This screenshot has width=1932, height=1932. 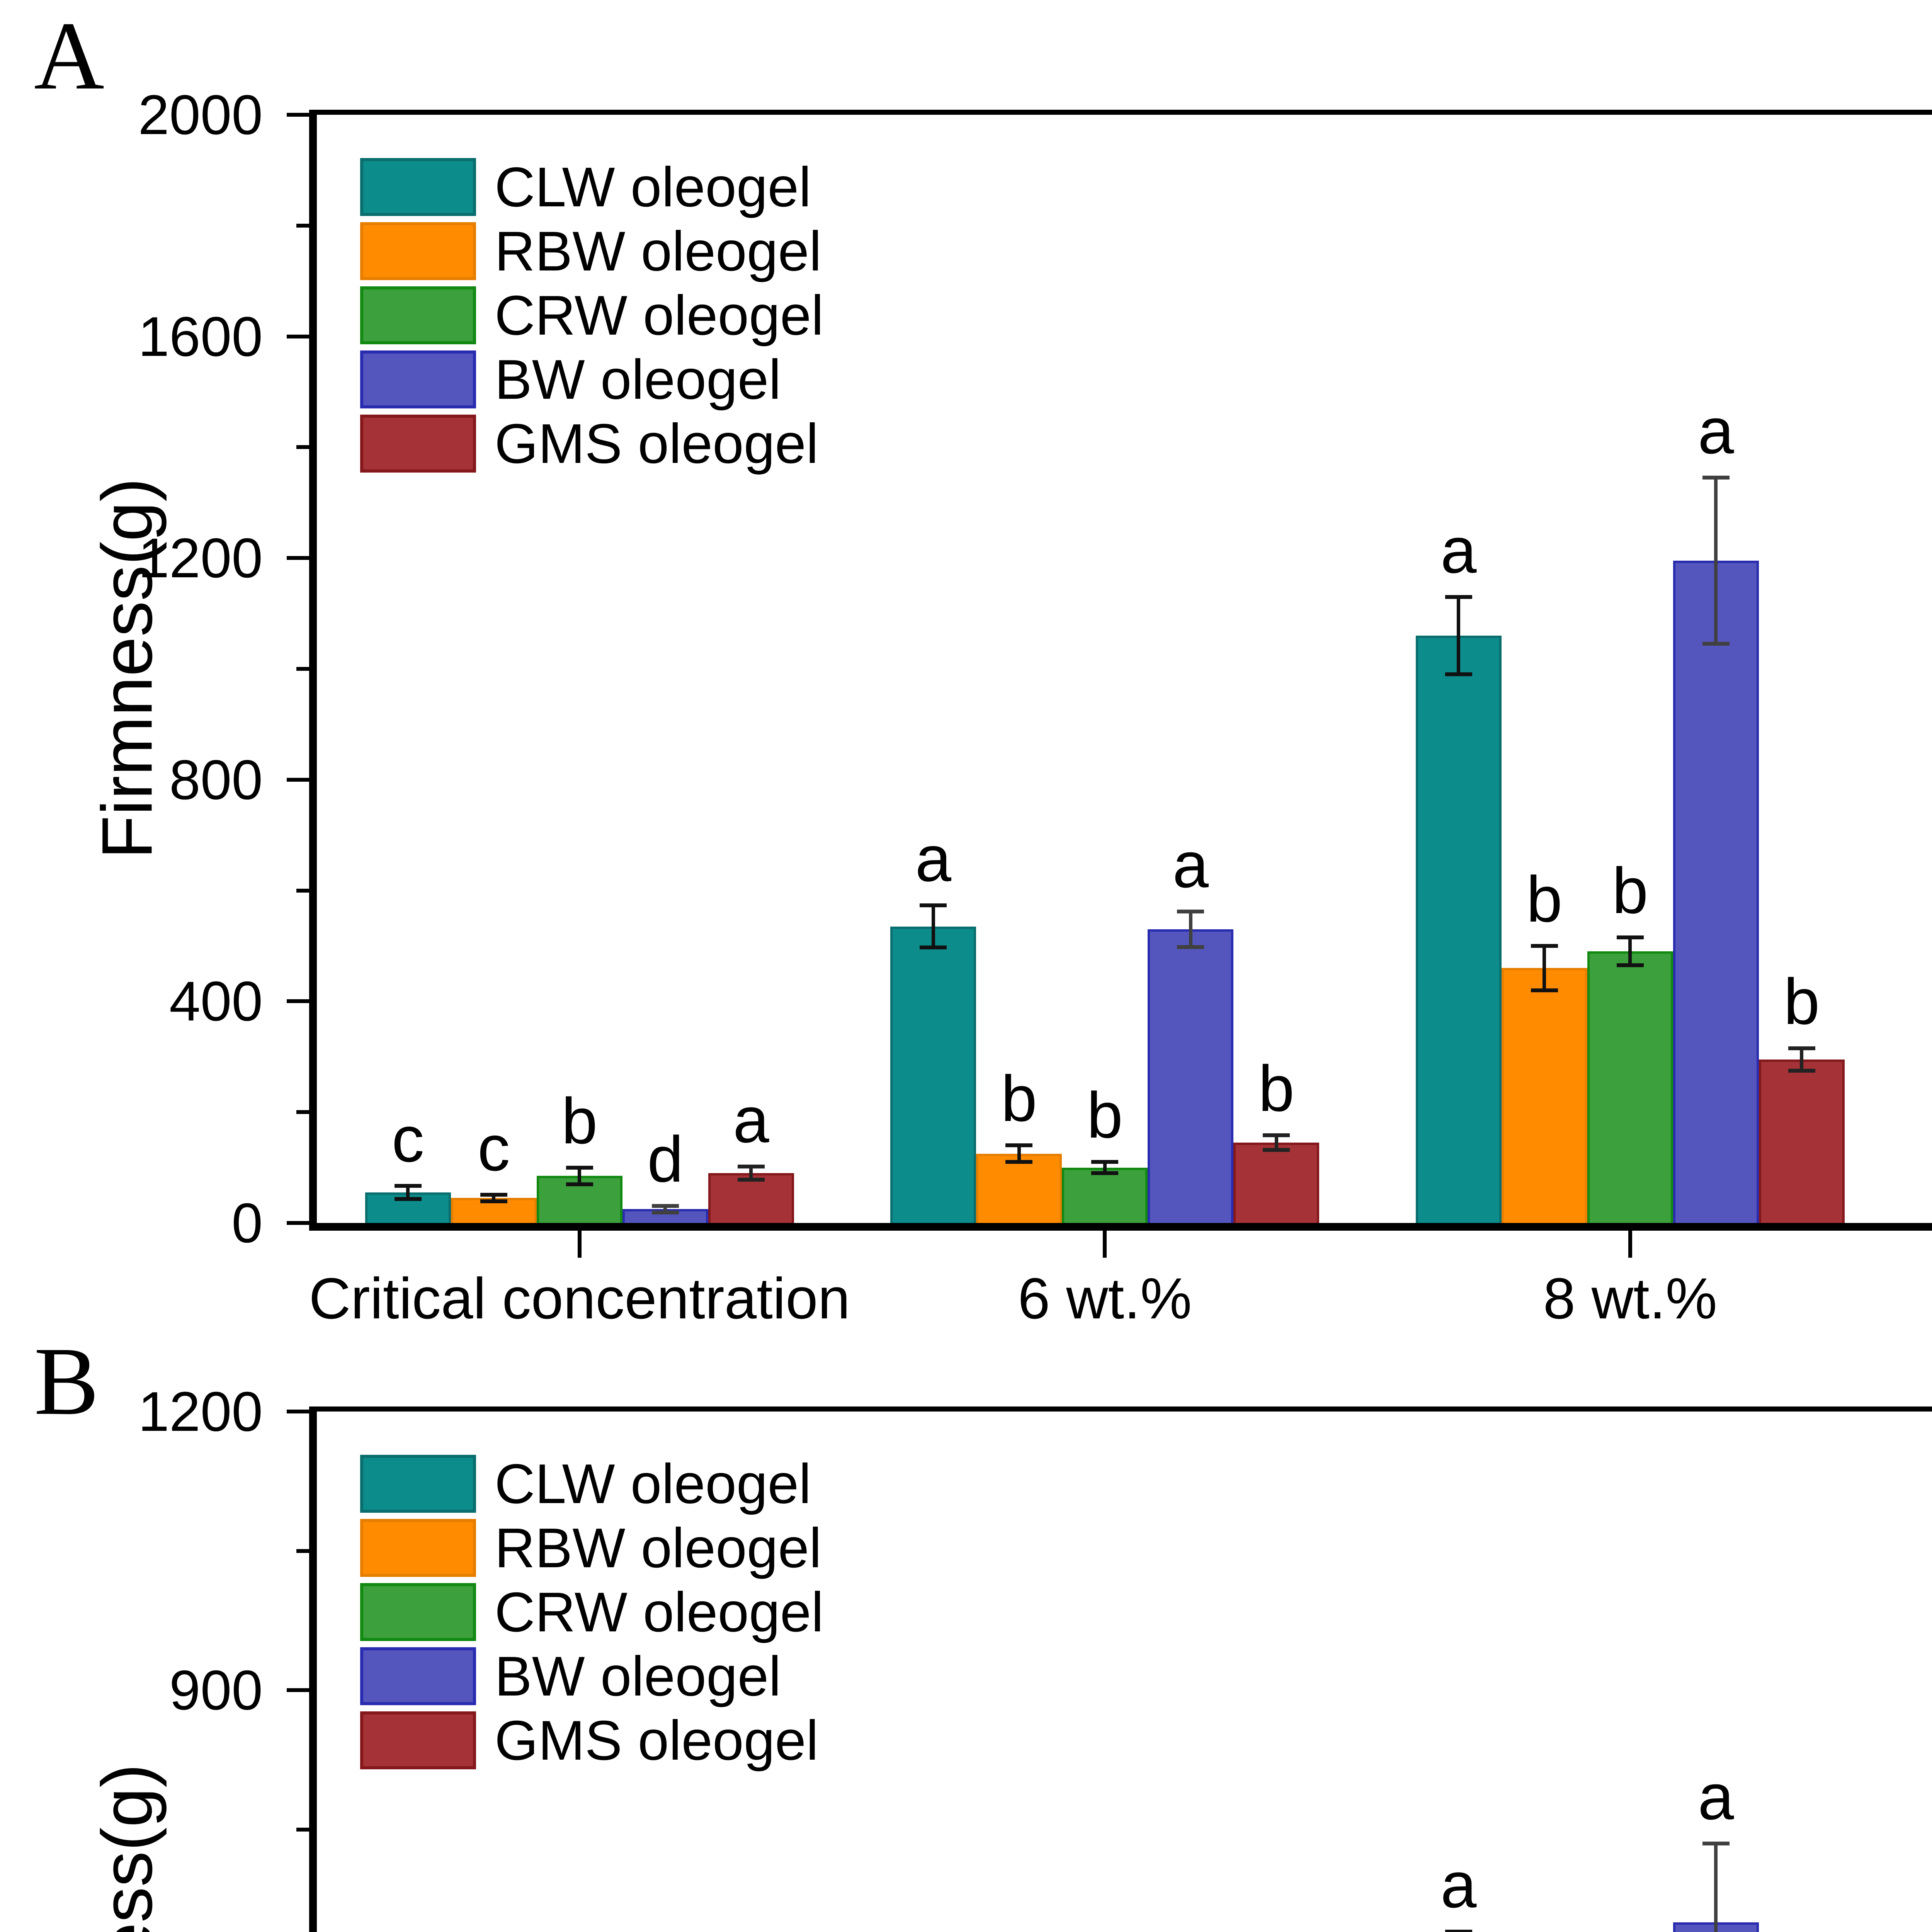 I want to click on error-bar-bw-oleogel-critical-concentration, so click(x=665, y=1210).